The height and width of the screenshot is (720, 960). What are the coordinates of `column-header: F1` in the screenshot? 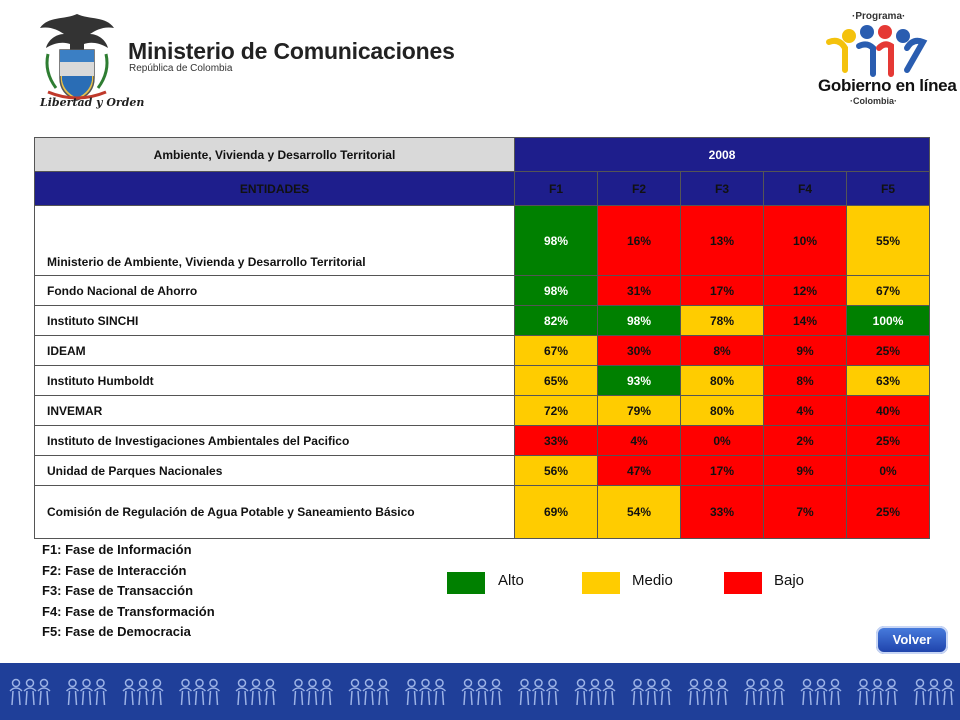 It's located at (556, 188).